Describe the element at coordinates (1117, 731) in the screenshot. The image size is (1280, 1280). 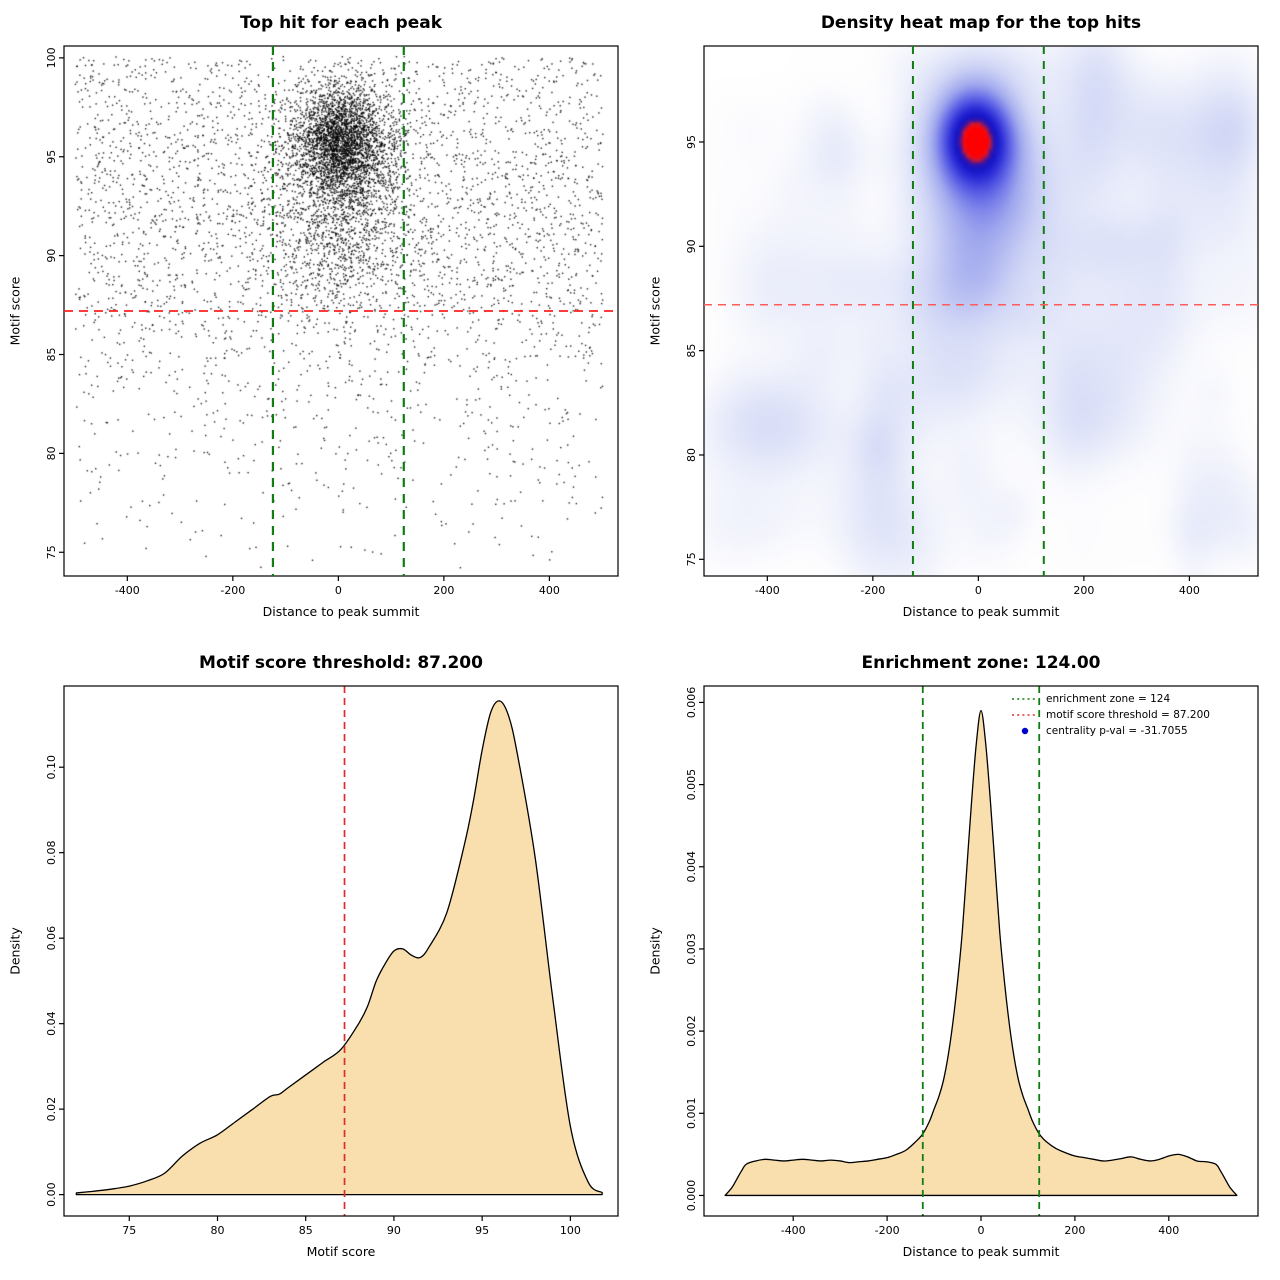
I see `svg-text: centrality p-val = -31.7055` at that location.